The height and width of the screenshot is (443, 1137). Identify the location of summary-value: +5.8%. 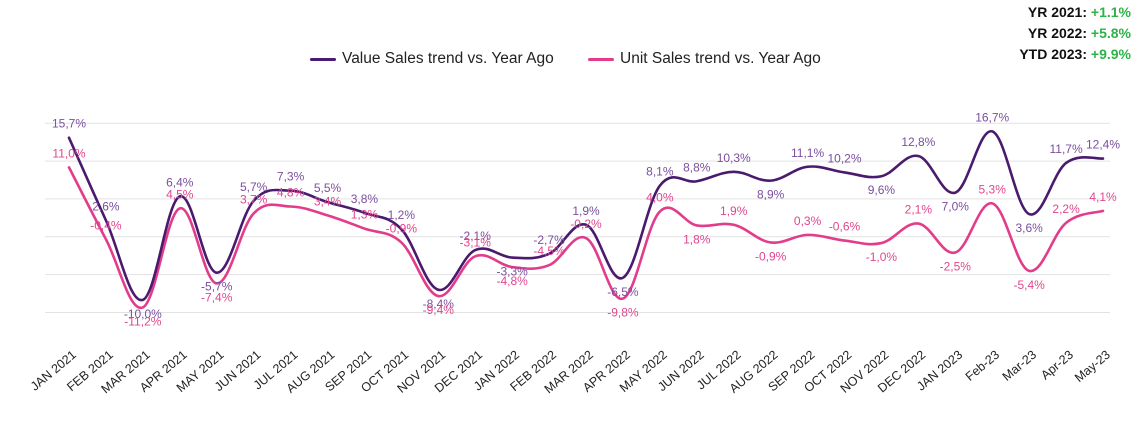
(1110, 33).